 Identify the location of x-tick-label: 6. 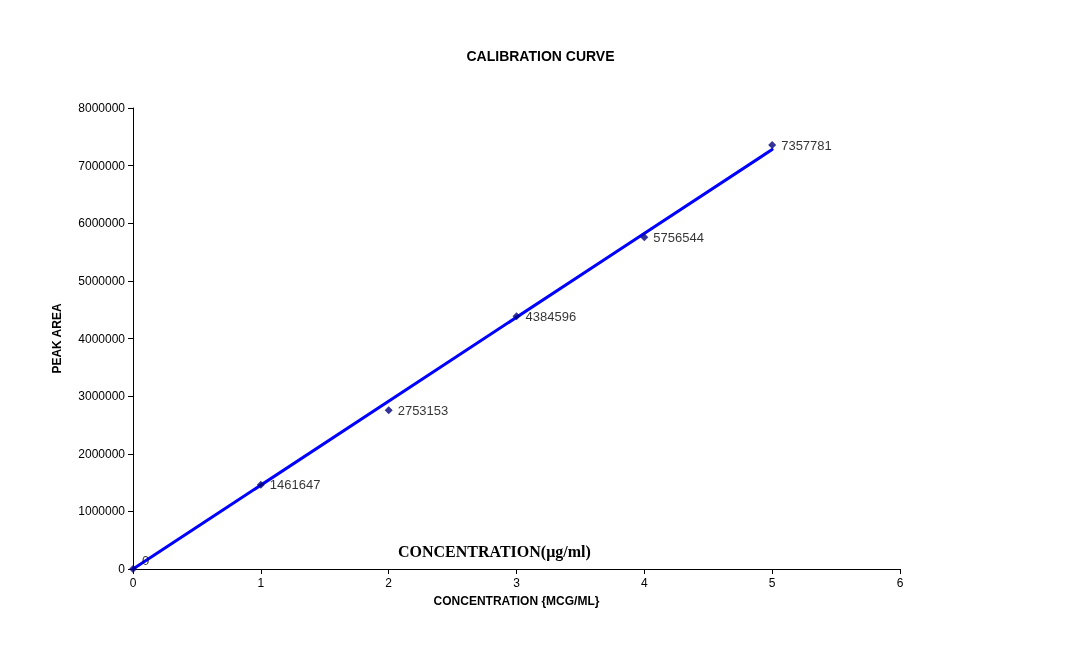
(900, 583).